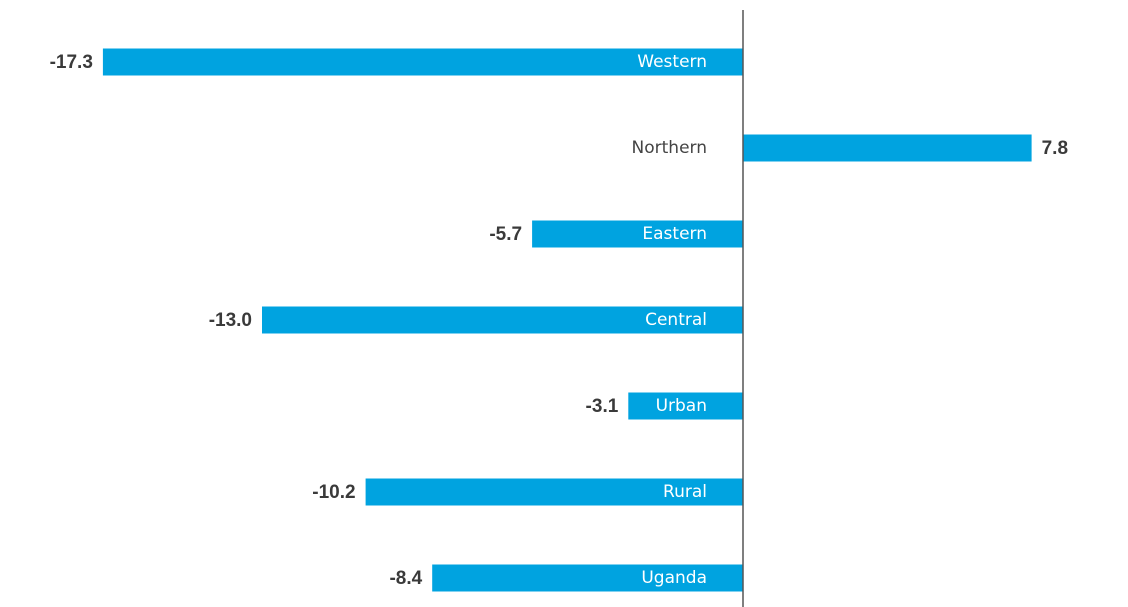 Image resolution: width=1128 pixels, height=607 pixels. Describe the element at coordinates (602, 406) in the screenshot. I see `value-label: -3.1` at that location.